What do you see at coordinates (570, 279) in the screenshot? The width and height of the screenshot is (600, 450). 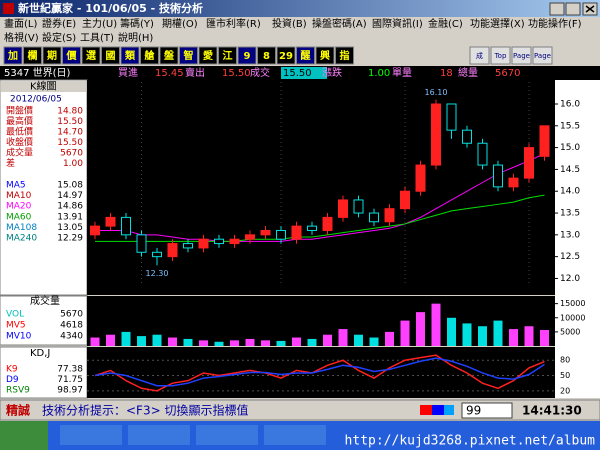 I see `y-tick-label: 12.0` at bounding box center [570, 279].